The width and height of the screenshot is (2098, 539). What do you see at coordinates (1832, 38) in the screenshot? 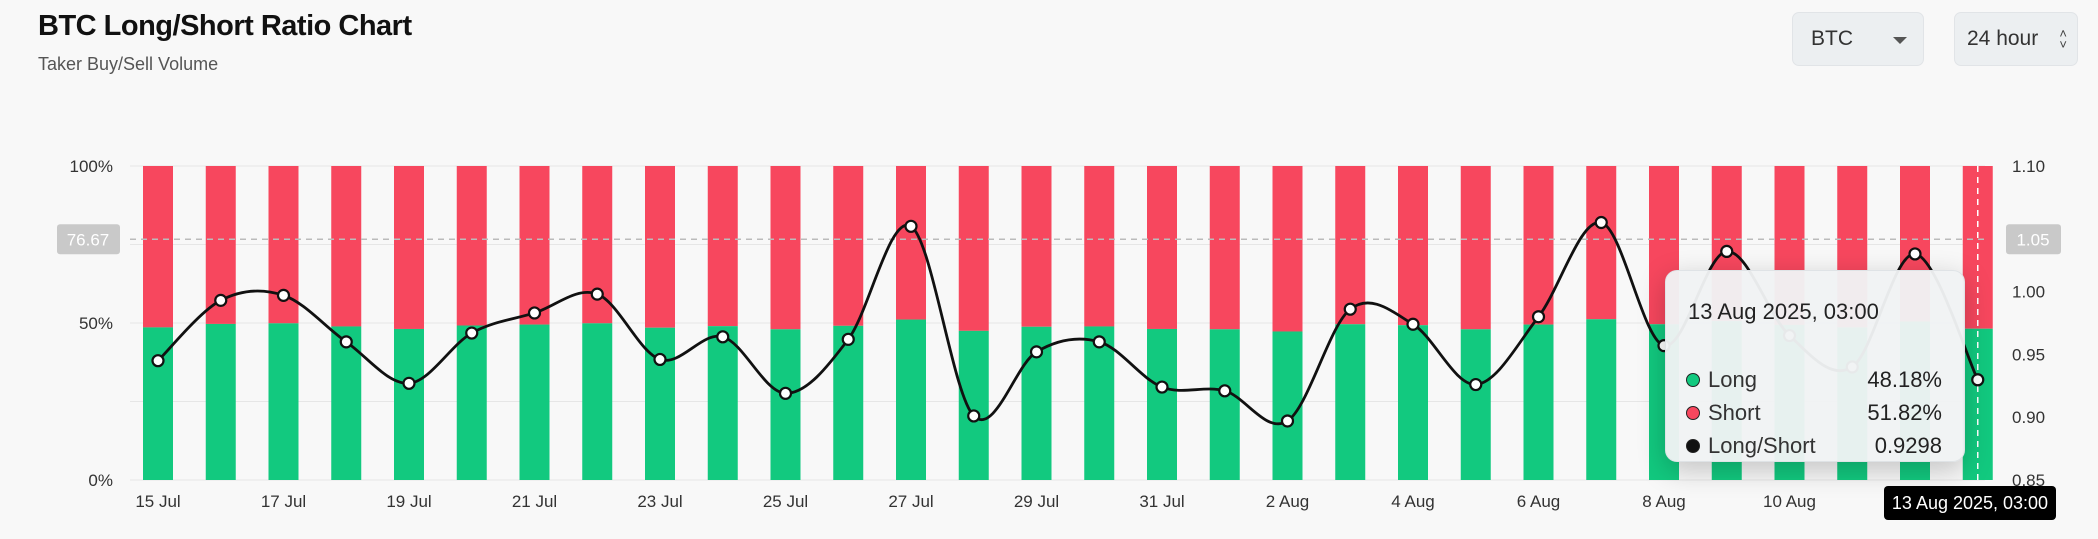
I see `asset-select-value: BTC` at bounding box center [1832, 38].